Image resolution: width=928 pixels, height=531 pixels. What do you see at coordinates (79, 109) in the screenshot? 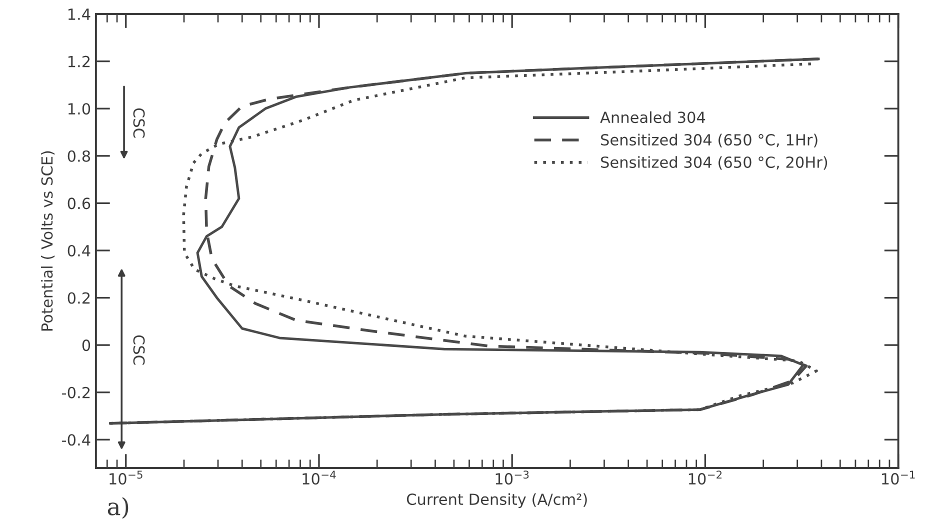
I see `y-tick-label: 1.0` at bounding box center [79, 109].